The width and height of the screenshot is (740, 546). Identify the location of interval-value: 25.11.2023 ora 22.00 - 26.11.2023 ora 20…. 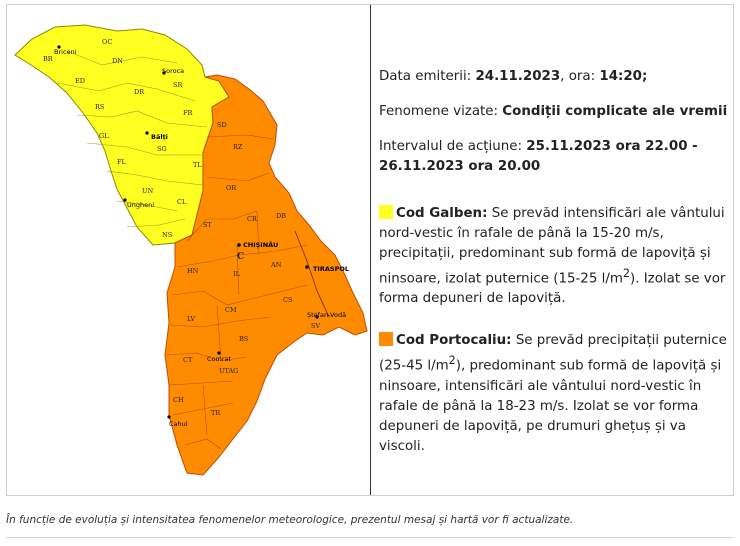
(538, 156).